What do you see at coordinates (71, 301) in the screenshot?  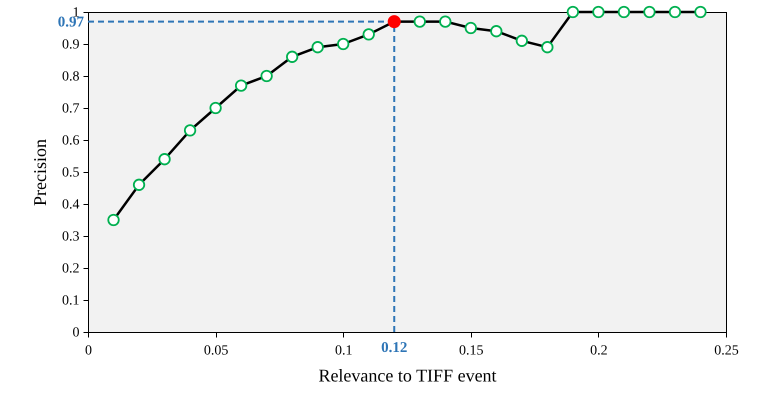 I see `y-tick-label: 0.1` at bounding box center [71, 301].